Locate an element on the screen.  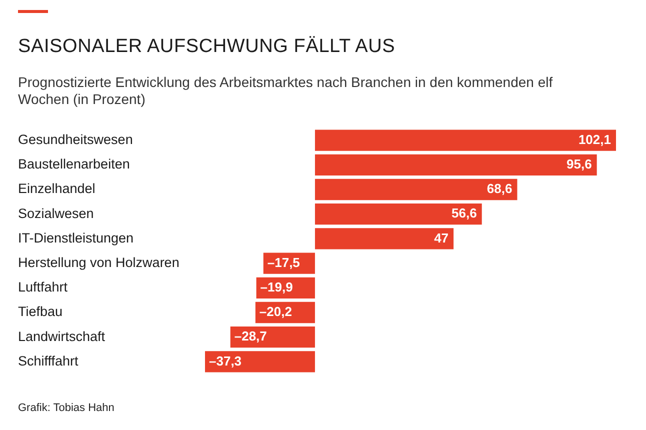
data-label: –37,3 is located at coordinates (225, 360).